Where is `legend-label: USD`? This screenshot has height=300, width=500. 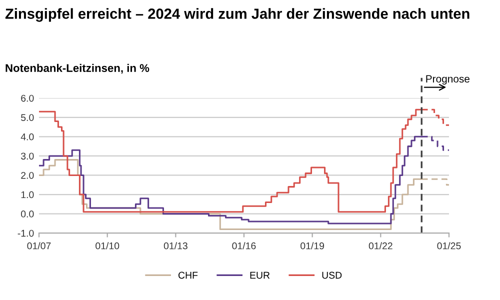 legend-label: USD is located at coordinates (332, 275).